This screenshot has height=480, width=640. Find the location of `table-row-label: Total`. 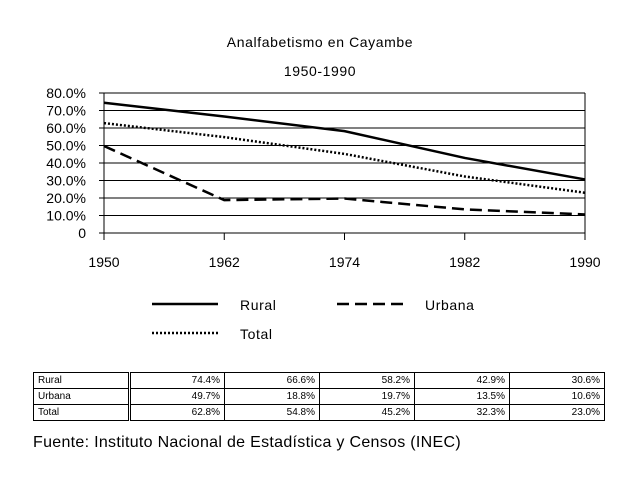

table-row-label: Total is located at coordinates (82, 412).